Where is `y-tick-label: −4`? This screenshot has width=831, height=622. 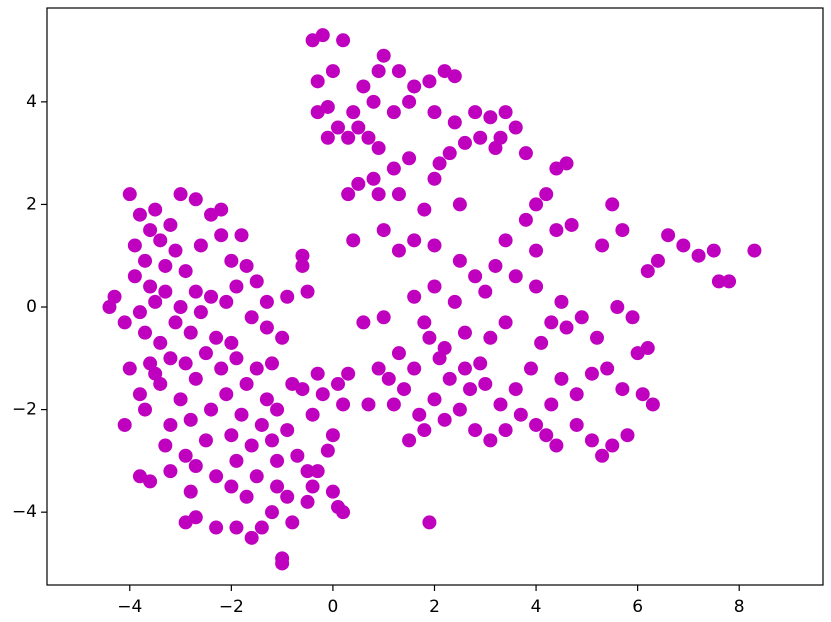
y-tick-label: −4 is located at coordinates (24, 512).